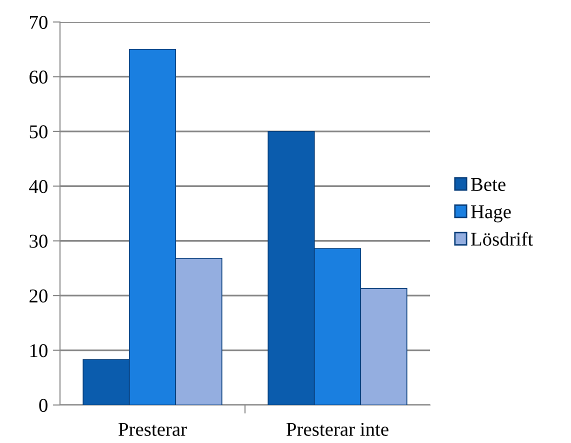  What do you see at coordinates (39, 131) in the screenshot?
I see `y-tick-label: 50` at bounding box center [39, 131].